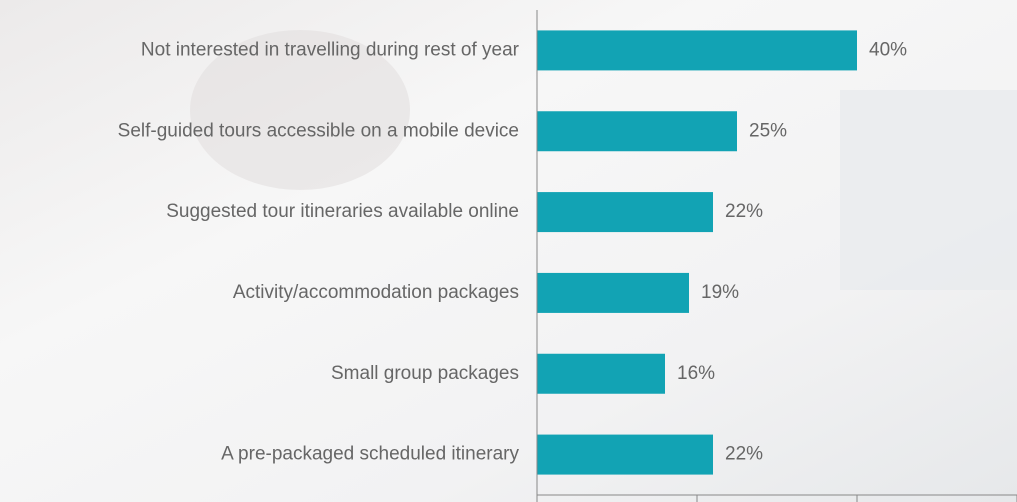 The image size is (1017, 502). I want to click on value-label: 25%, so click(768, 130).